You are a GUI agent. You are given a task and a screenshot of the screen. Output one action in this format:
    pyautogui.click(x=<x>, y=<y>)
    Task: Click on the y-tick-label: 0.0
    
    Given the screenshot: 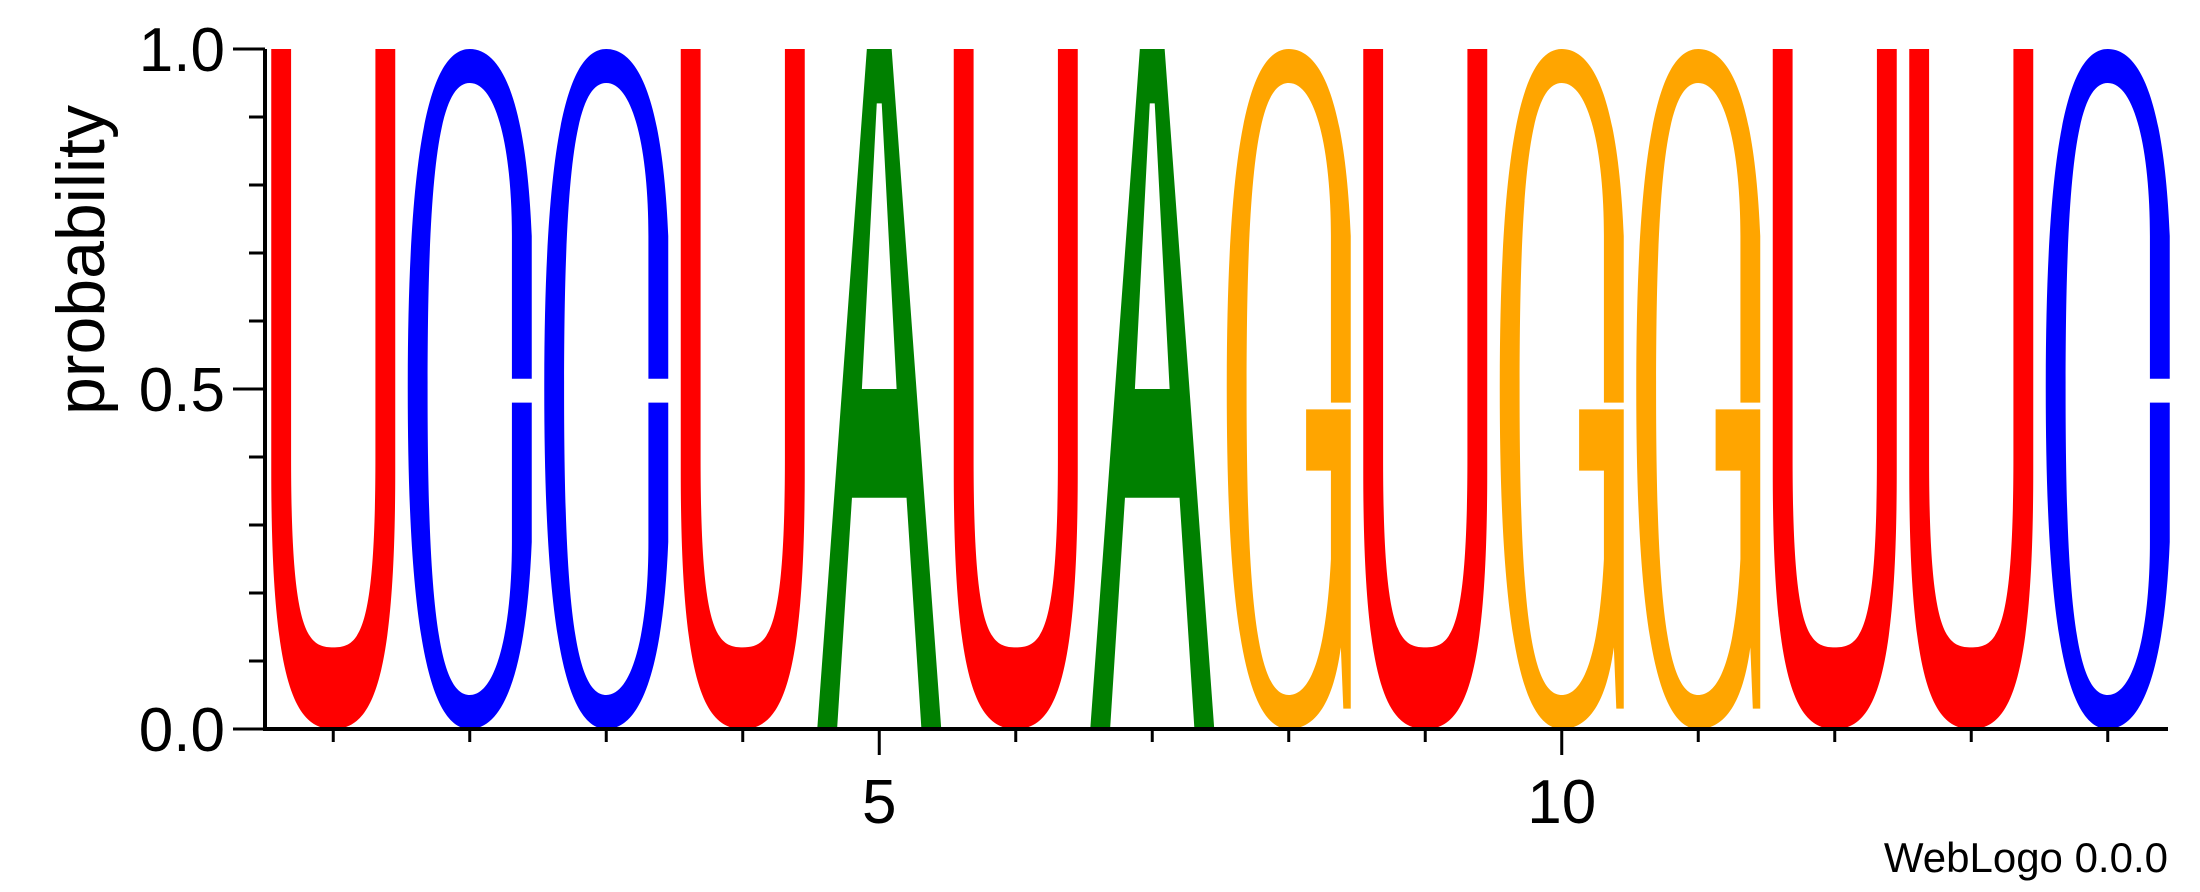 What is the action you would take?
    pyautogui.click(x=182, y=730)
    